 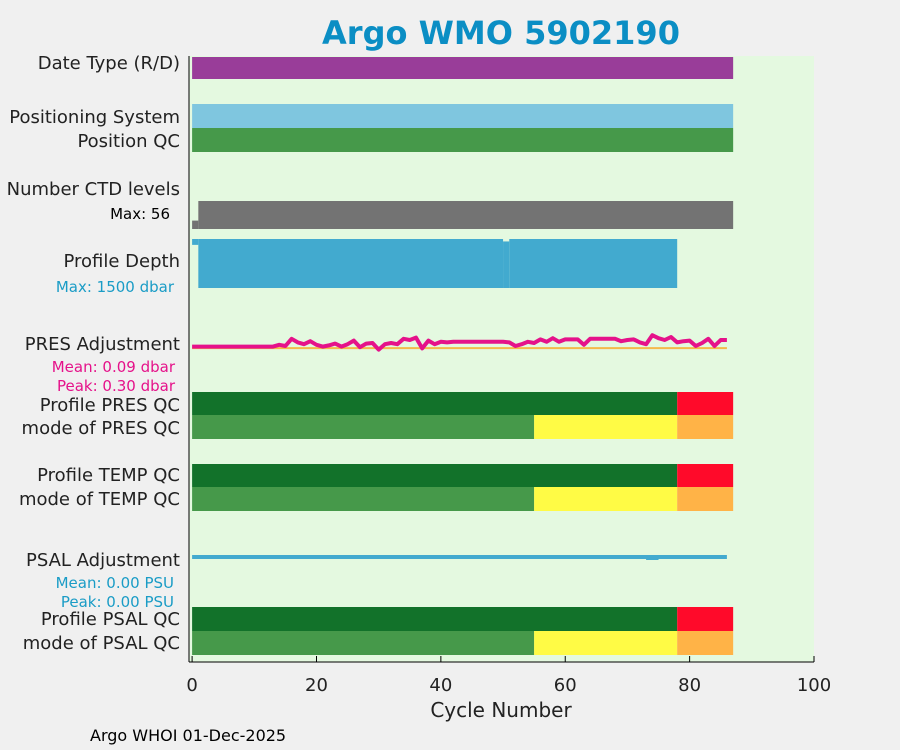 What do you see at coordinates (117, 602) in the screenshot?
I see `psal-peak-annotation: Peak: 0.00 PSU` at bounding box center [117, 602].